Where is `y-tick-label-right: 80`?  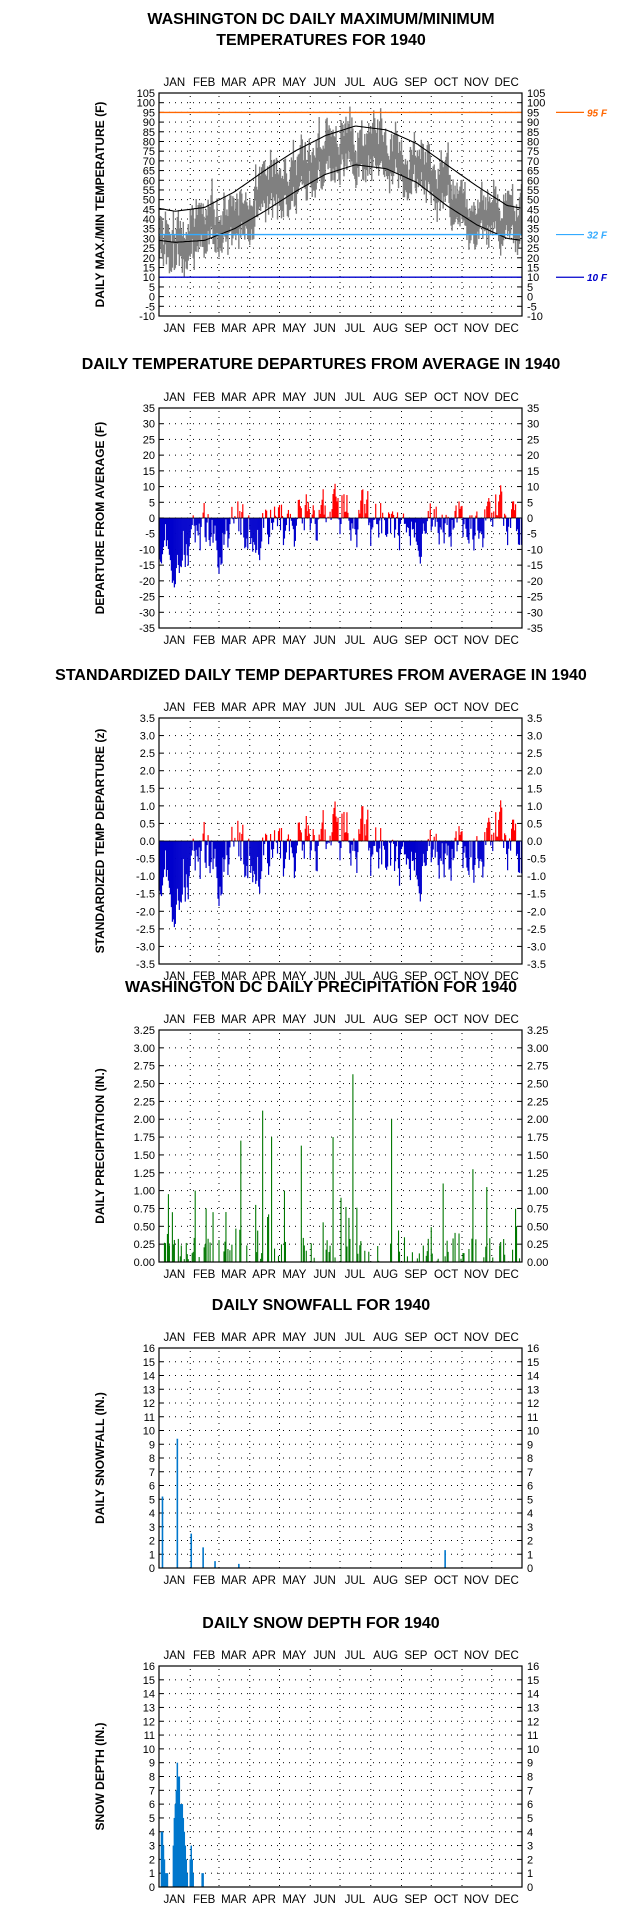 y-tick-label-right: 80 is located at coordinates (533, 142).